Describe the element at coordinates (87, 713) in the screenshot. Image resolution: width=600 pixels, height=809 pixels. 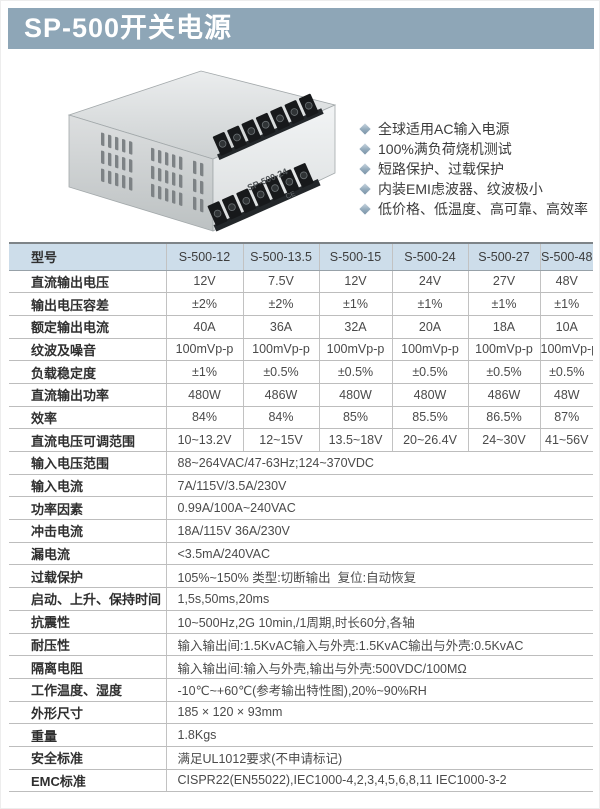
I see `spec-row-label: 外形尺寸` at that location.